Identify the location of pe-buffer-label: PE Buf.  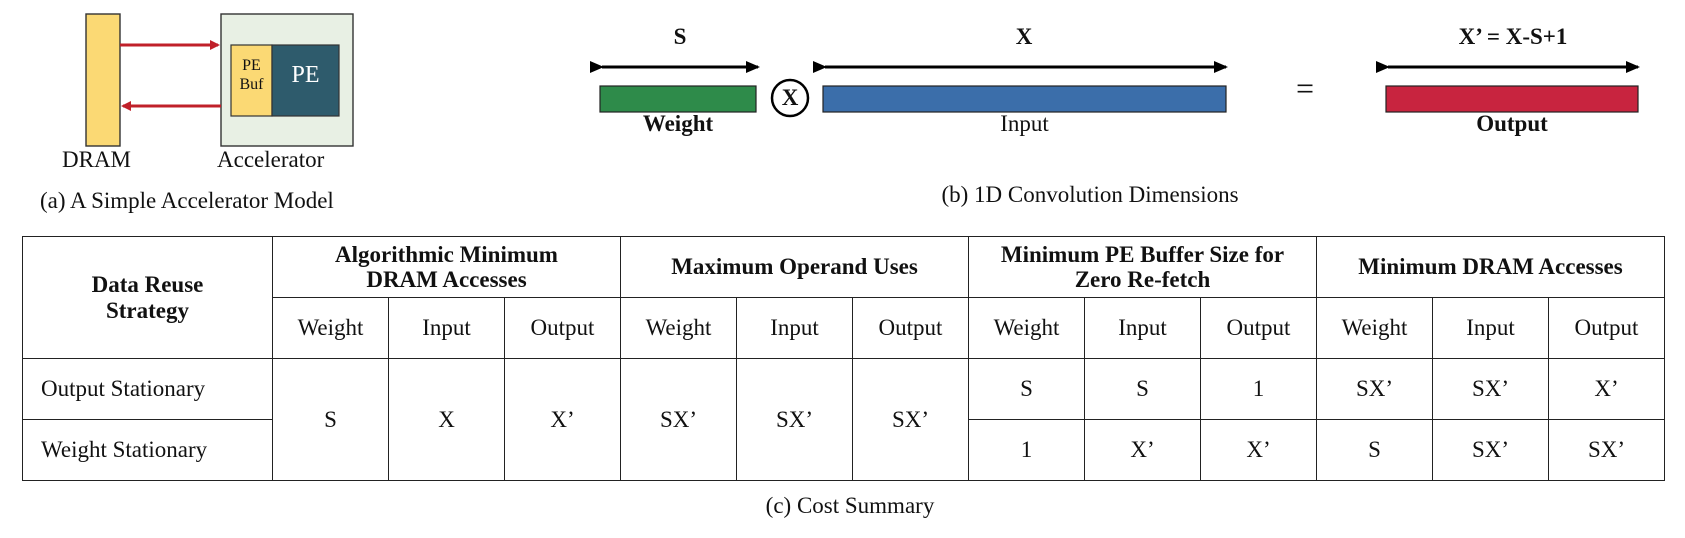
(251, 75).